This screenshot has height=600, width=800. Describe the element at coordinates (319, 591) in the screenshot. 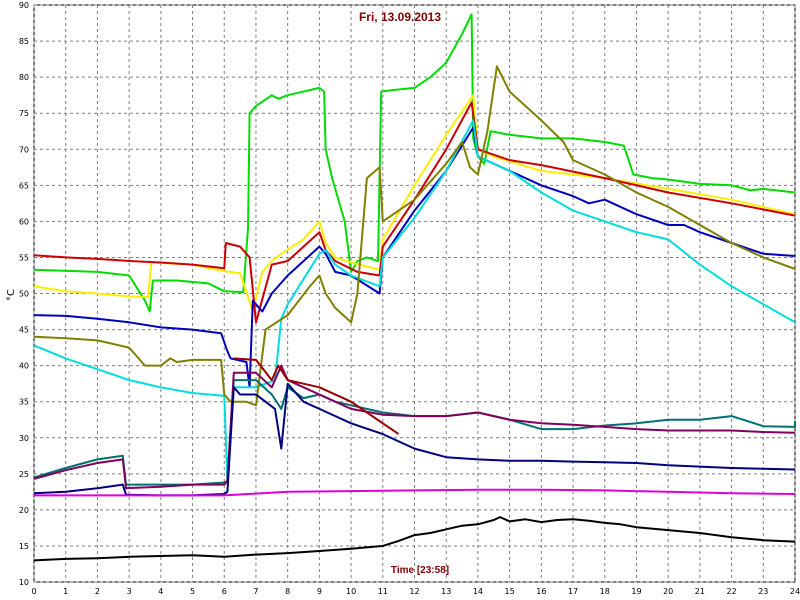

I see `x-tick-label: 9` at that location.